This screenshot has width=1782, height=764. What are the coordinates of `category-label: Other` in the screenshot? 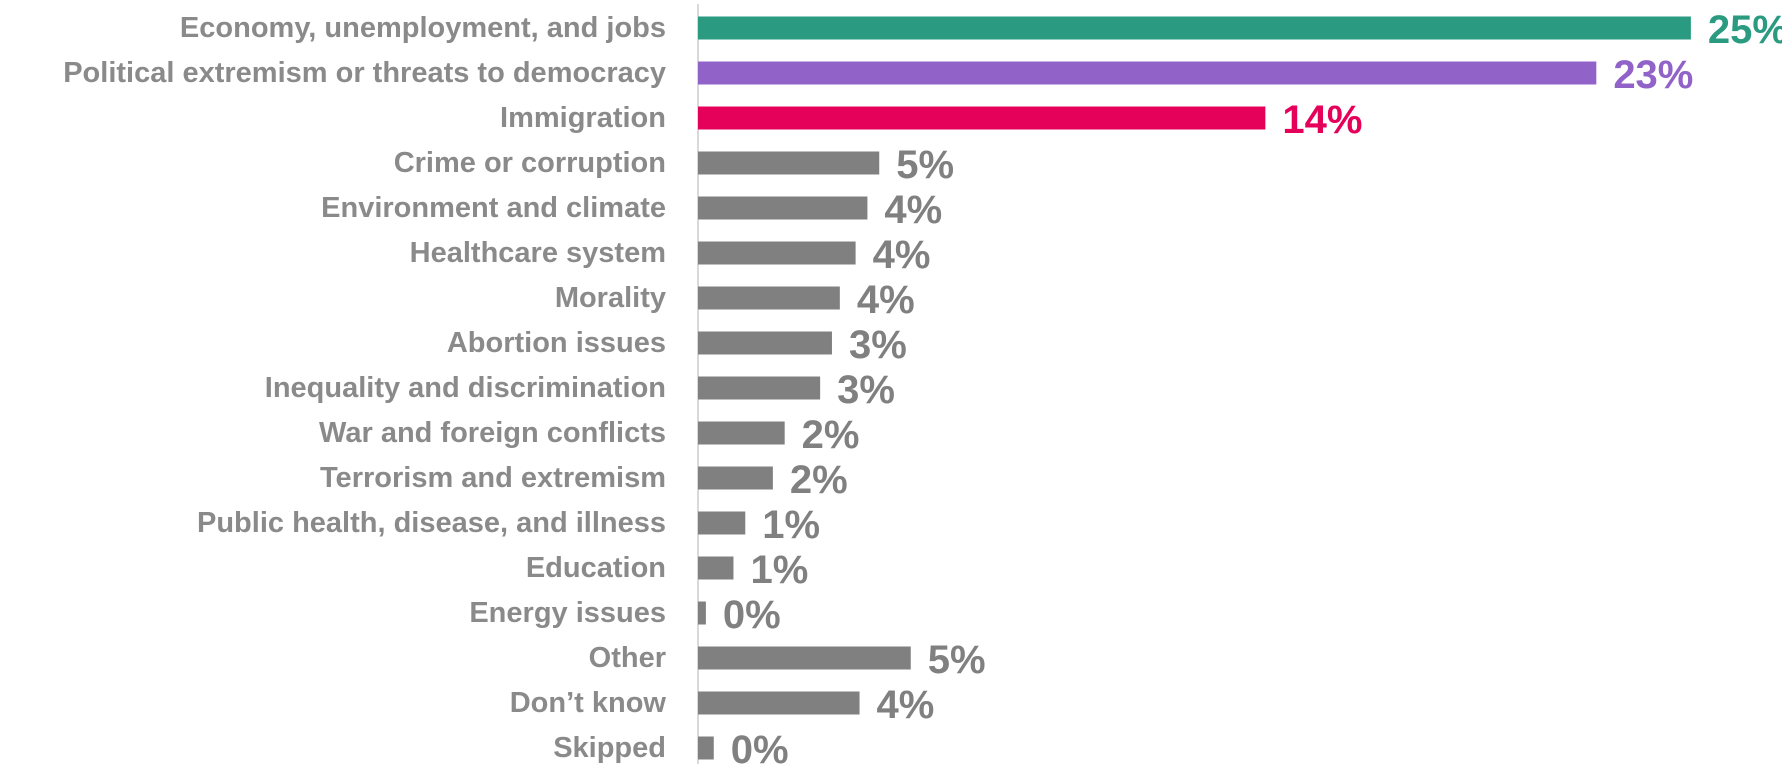 It's located at (627, 658).